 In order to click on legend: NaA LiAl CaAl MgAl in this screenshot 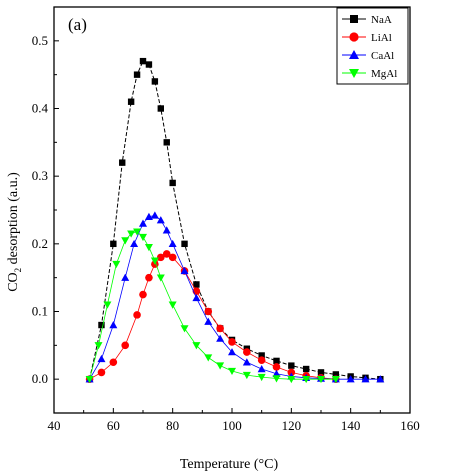, I will do `click(372, 46)`.